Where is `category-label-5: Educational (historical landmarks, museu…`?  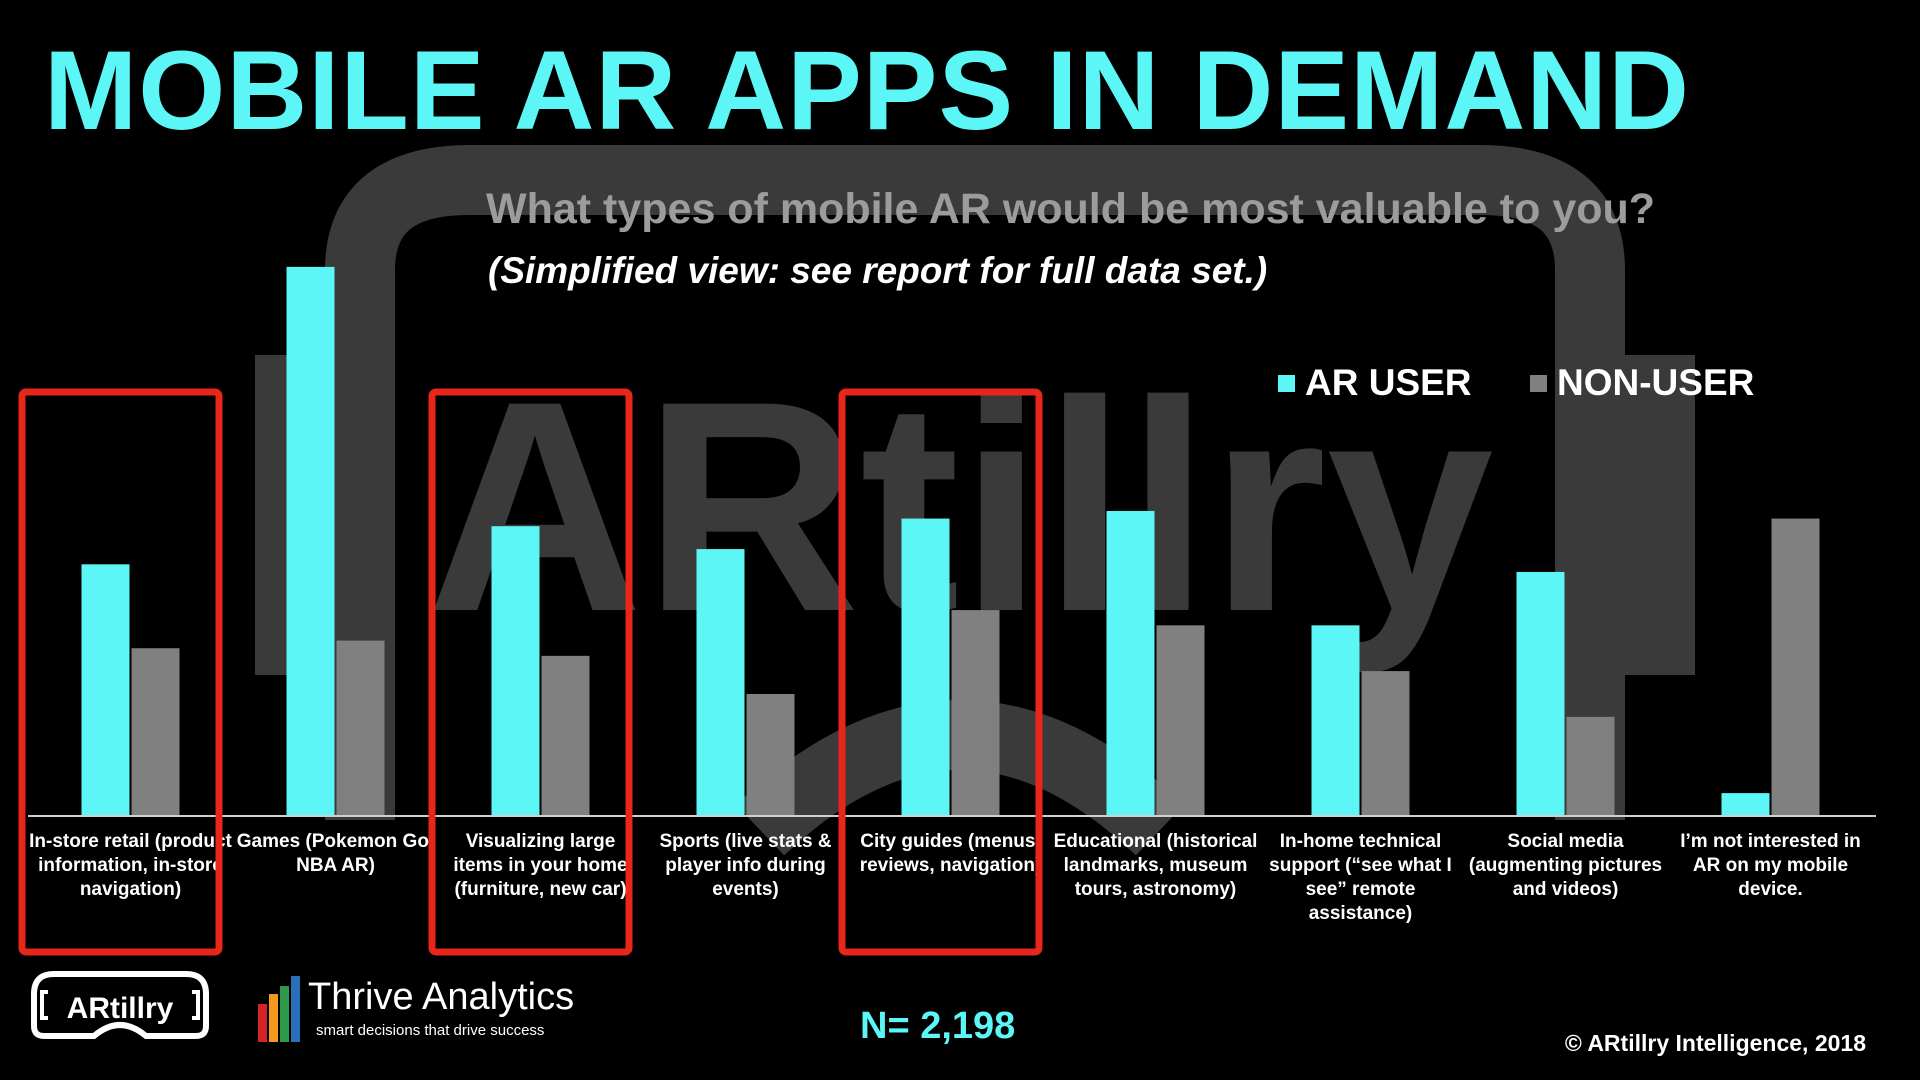
category-label-5: Educational (historical landmarks, museu… is located at coordinates (1155, 865).